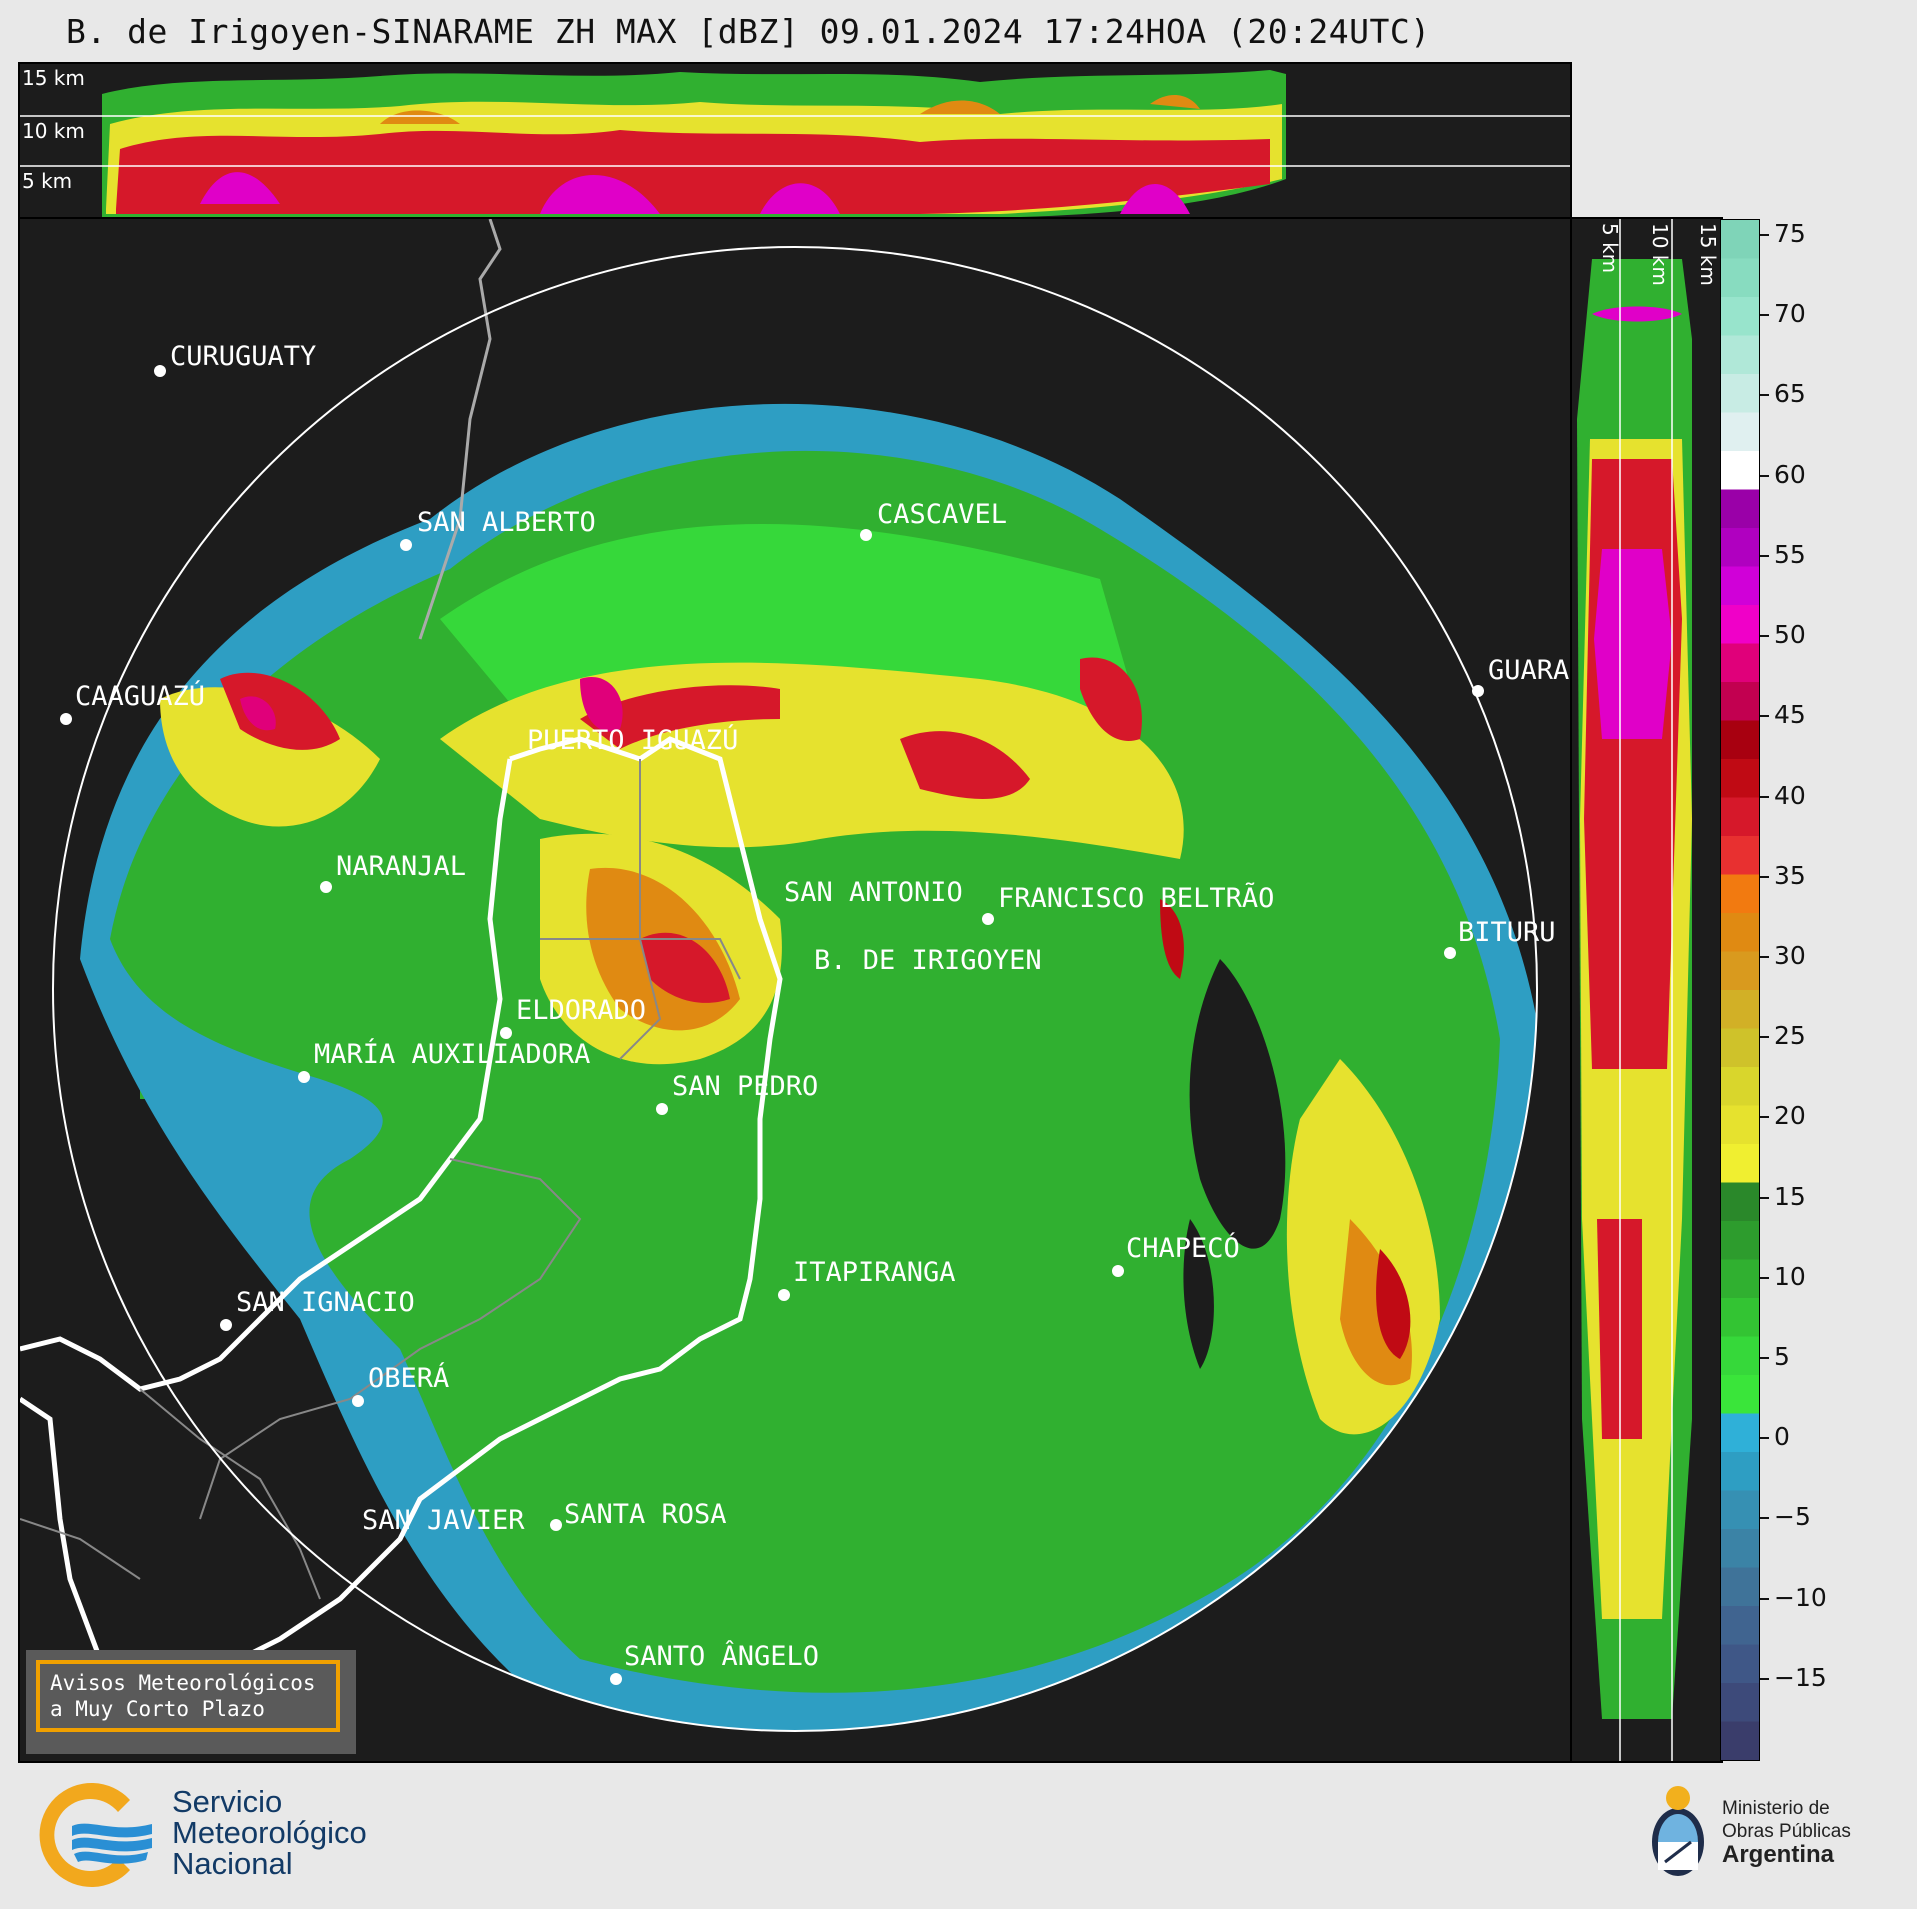 This screenshot has height=1909, width=1917. What do you see at coordinates (1790, 1196) in the screenshot?
I see `colorbar-tick-label: 15` at bounding box center [1790, 1196].